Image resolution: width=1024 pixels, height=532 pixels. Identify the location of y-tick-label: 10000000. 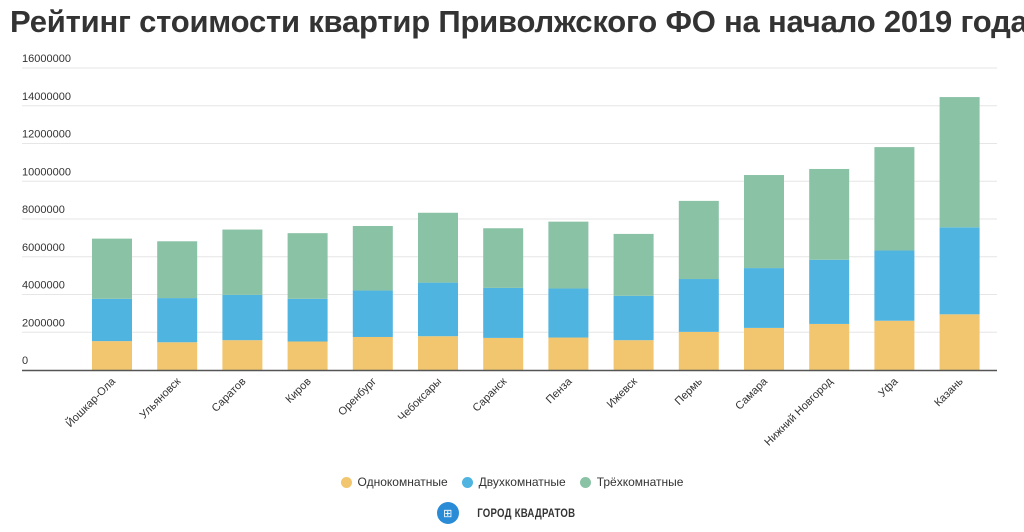
(46, 172).